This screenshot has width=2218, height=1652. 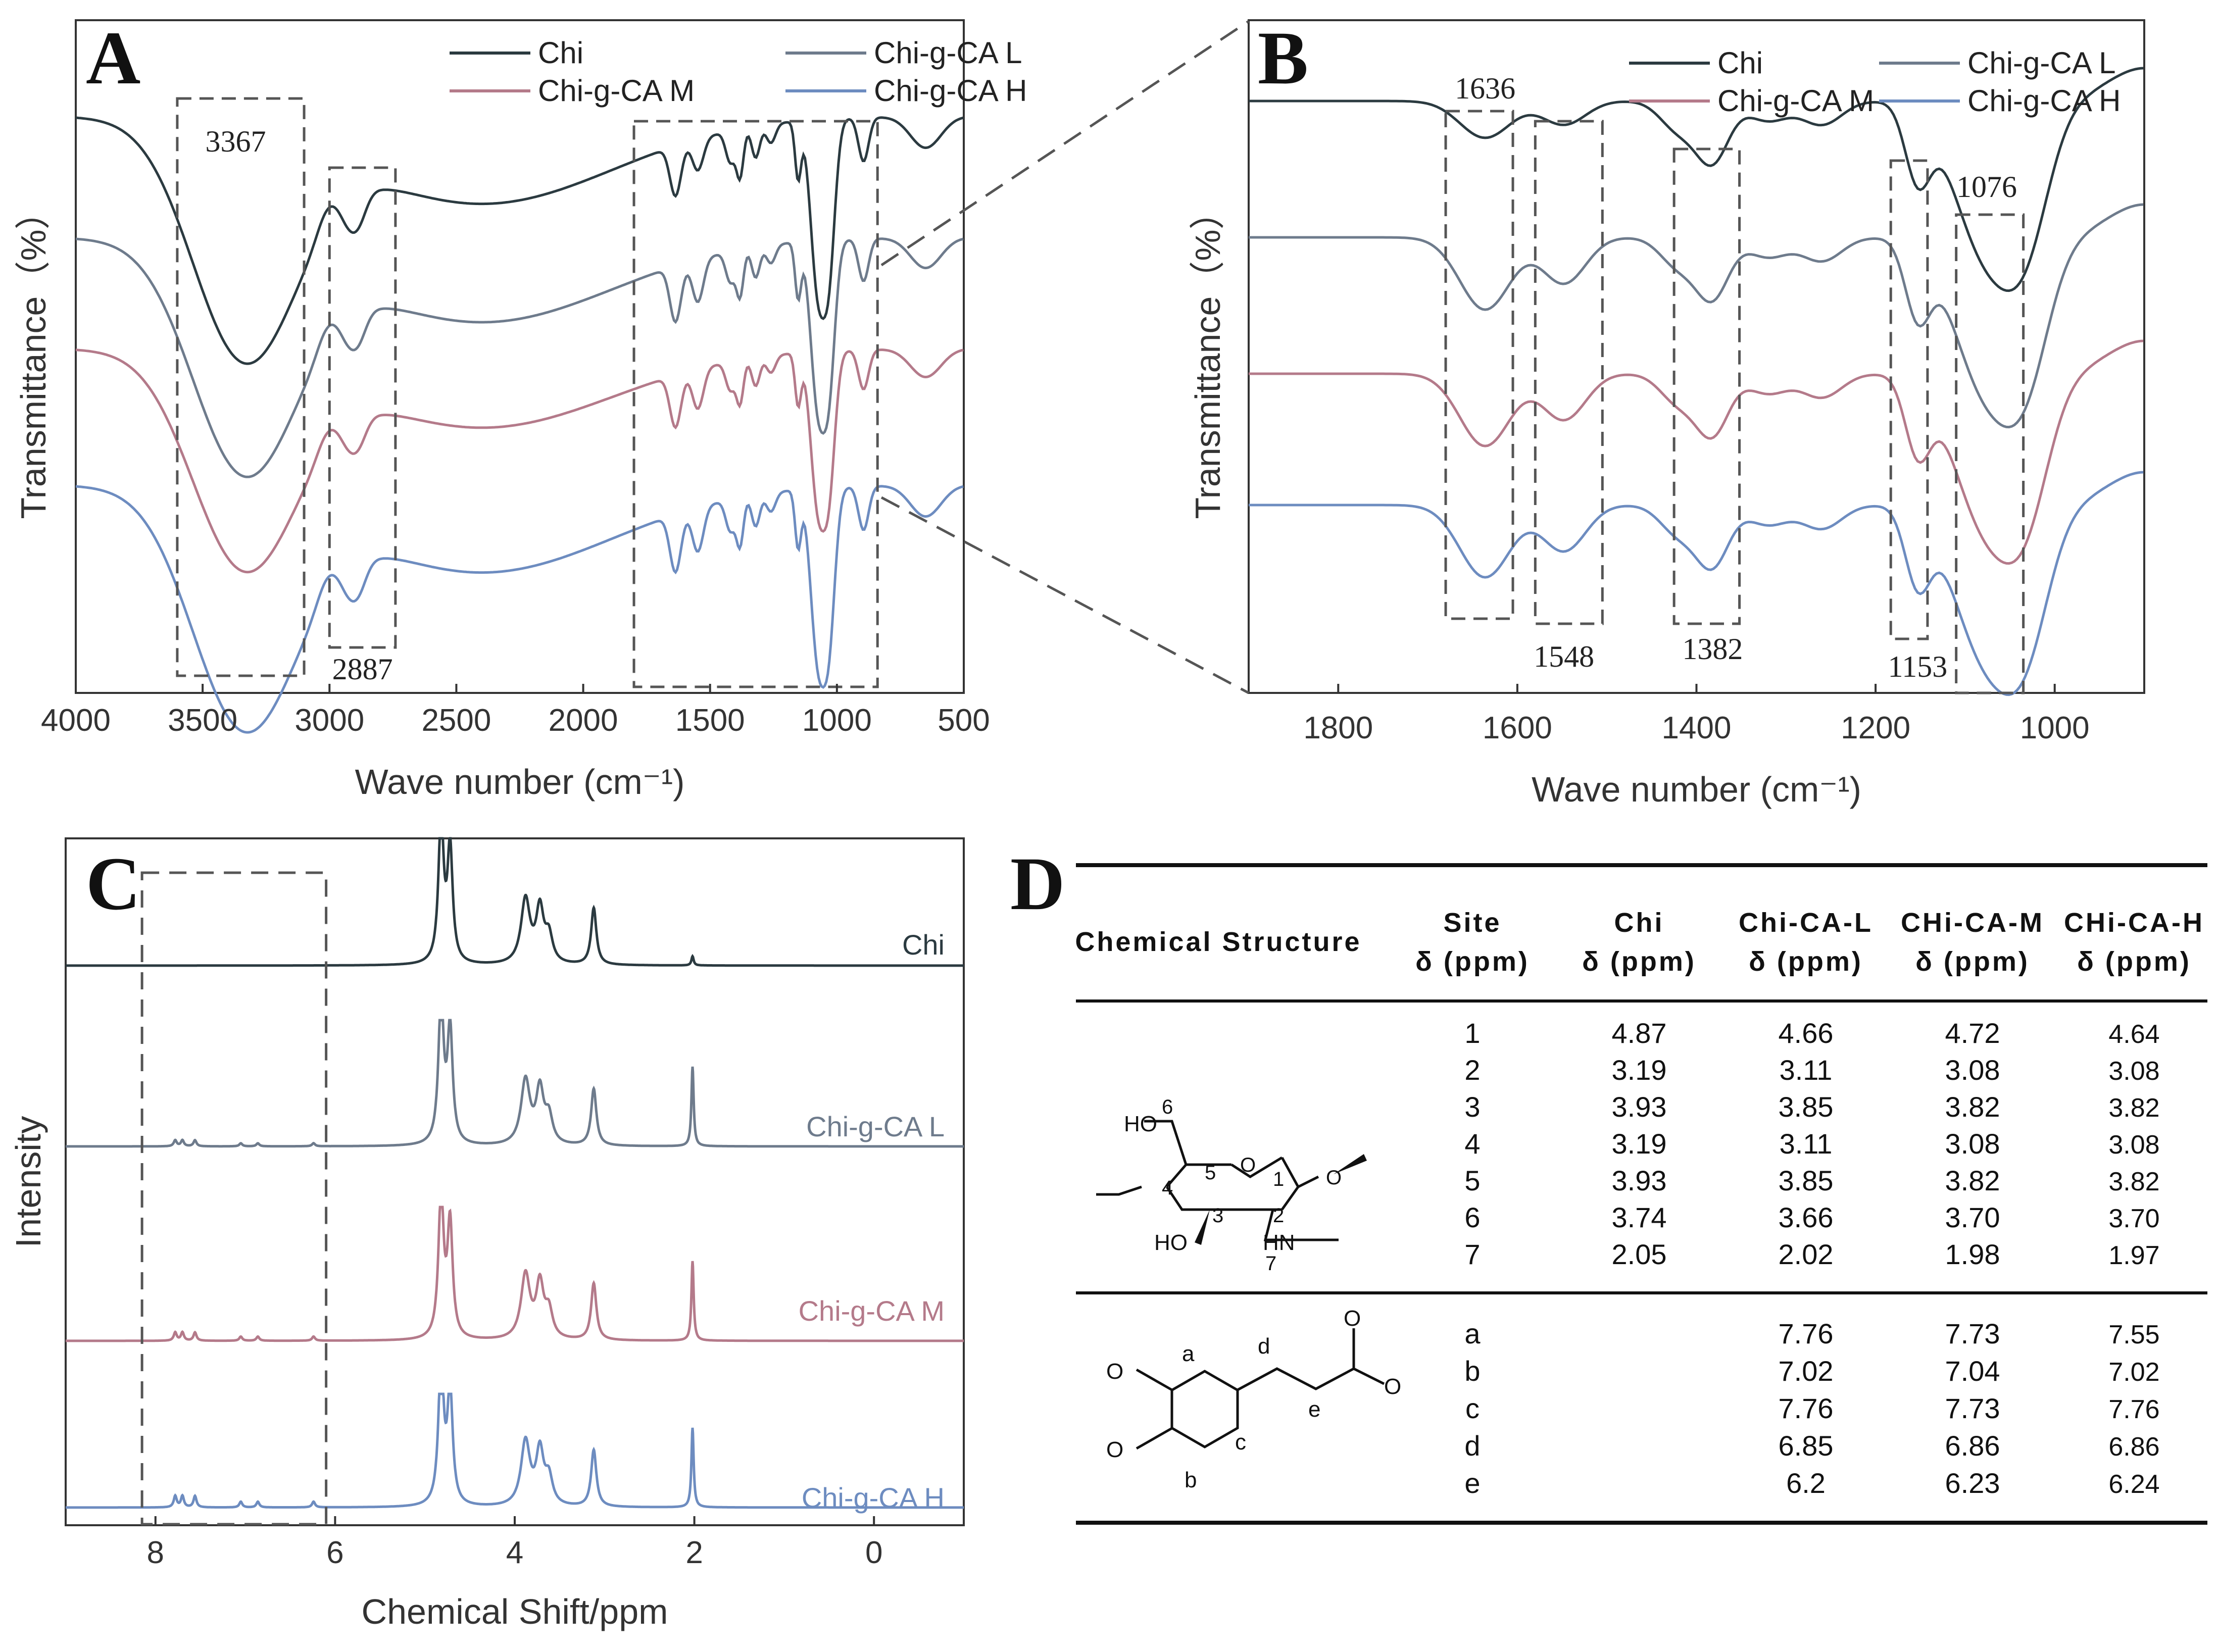 What do you see at coordinates (1639, 1070) in the screenshot?
I see `table-cell-g1-r1-c1: 3.19` at bounding box center [1639, 1070].